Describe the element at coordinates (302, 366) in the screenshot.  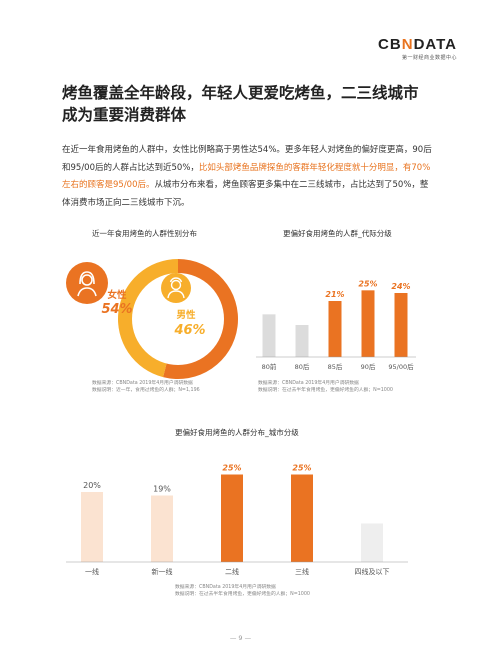
I see `generation-category-label: 80后` at that location.